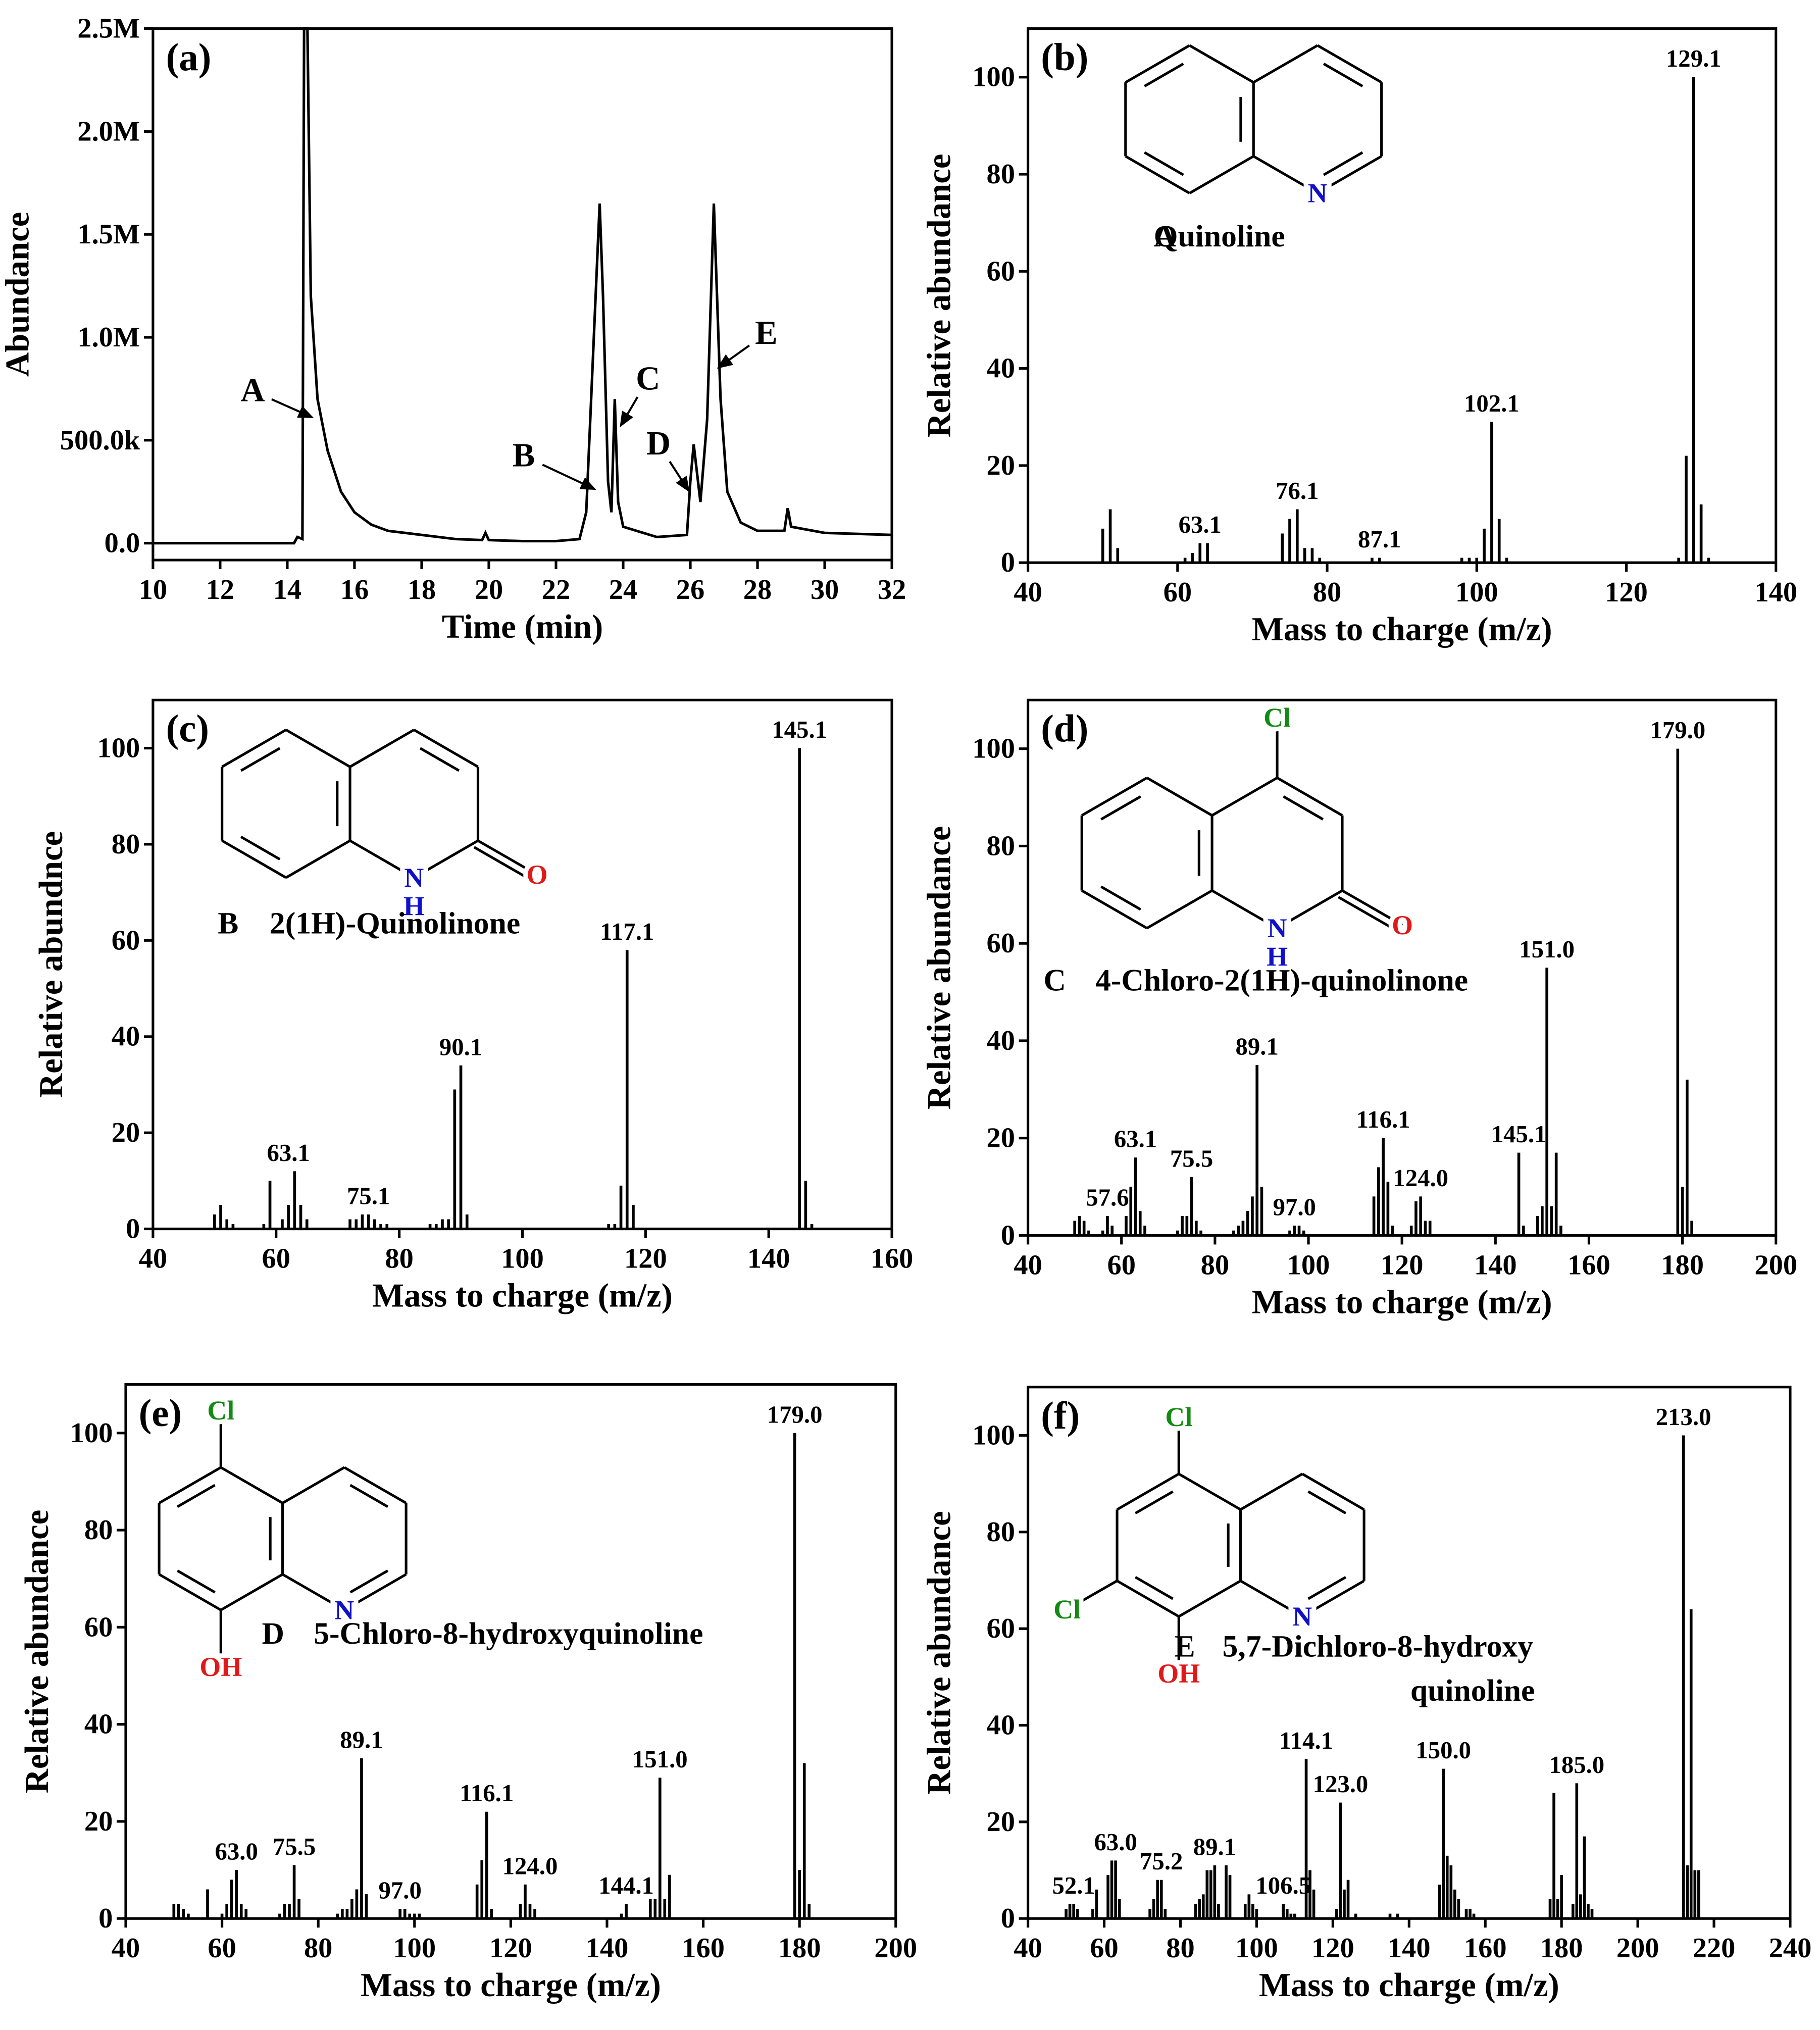 The width and height of the screenshot is (1820, 2030). I want to click on compound-name: 5-Chloro-8-hydroxyquinoline, so click(508, 1633).